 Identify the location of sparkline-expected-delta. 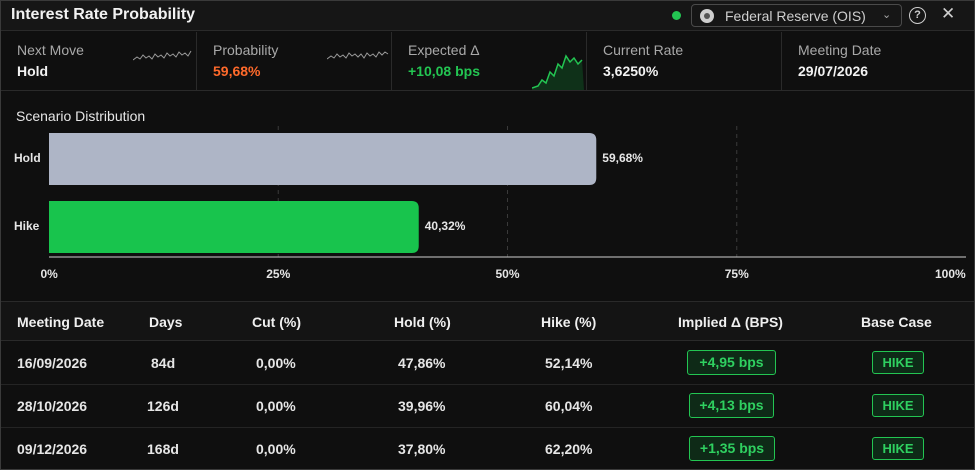
(558, 72).